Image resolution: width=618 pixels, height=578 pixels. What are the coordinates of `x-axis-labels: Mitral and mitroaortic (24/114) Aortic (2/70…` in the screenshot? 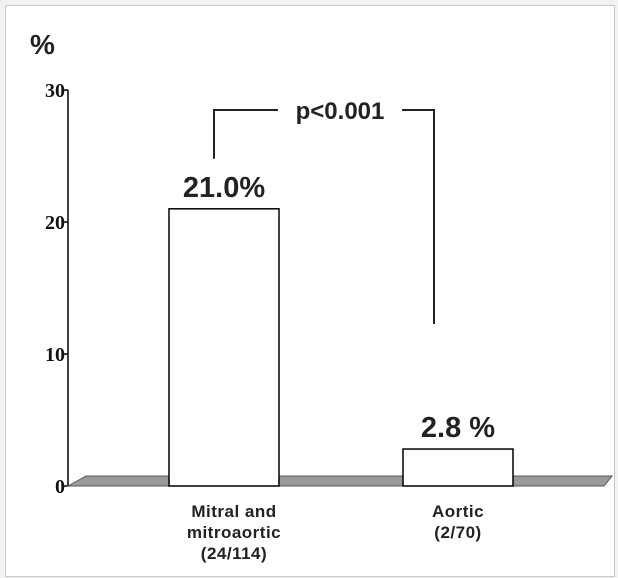 It's located at (335, 532).